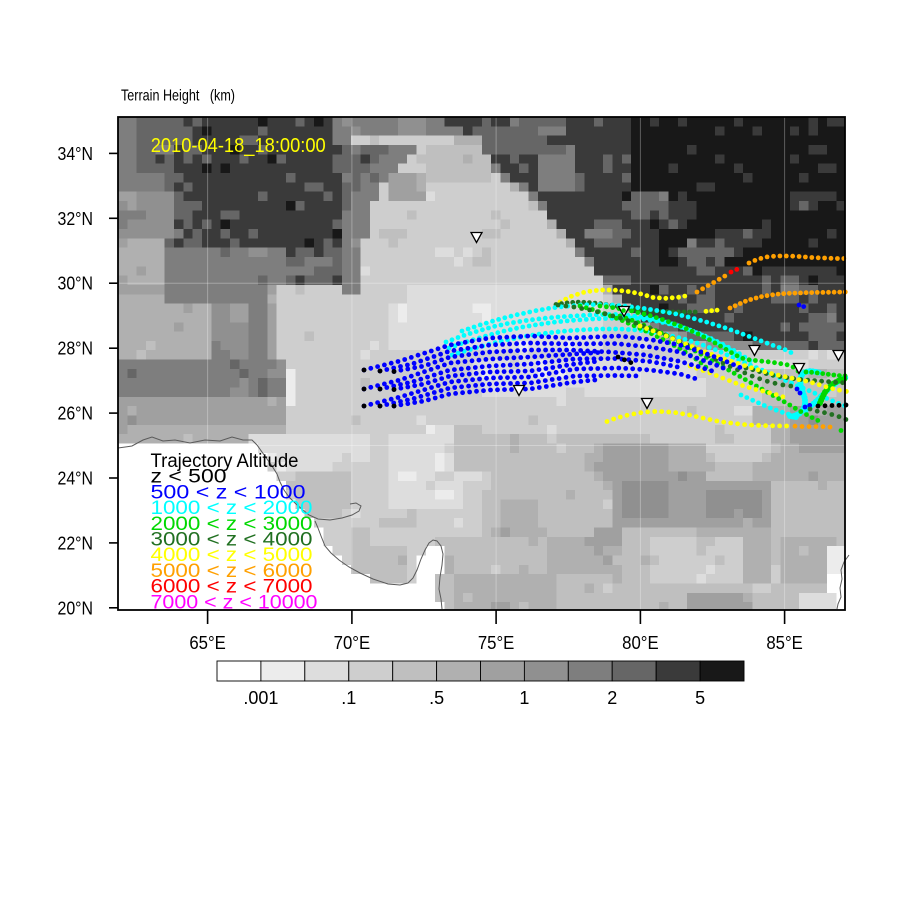 This screenshot has height=900, width=900. Describe the element at coordinates (700, 698) in the screenshot. I see `svg-text: 5` at that location.